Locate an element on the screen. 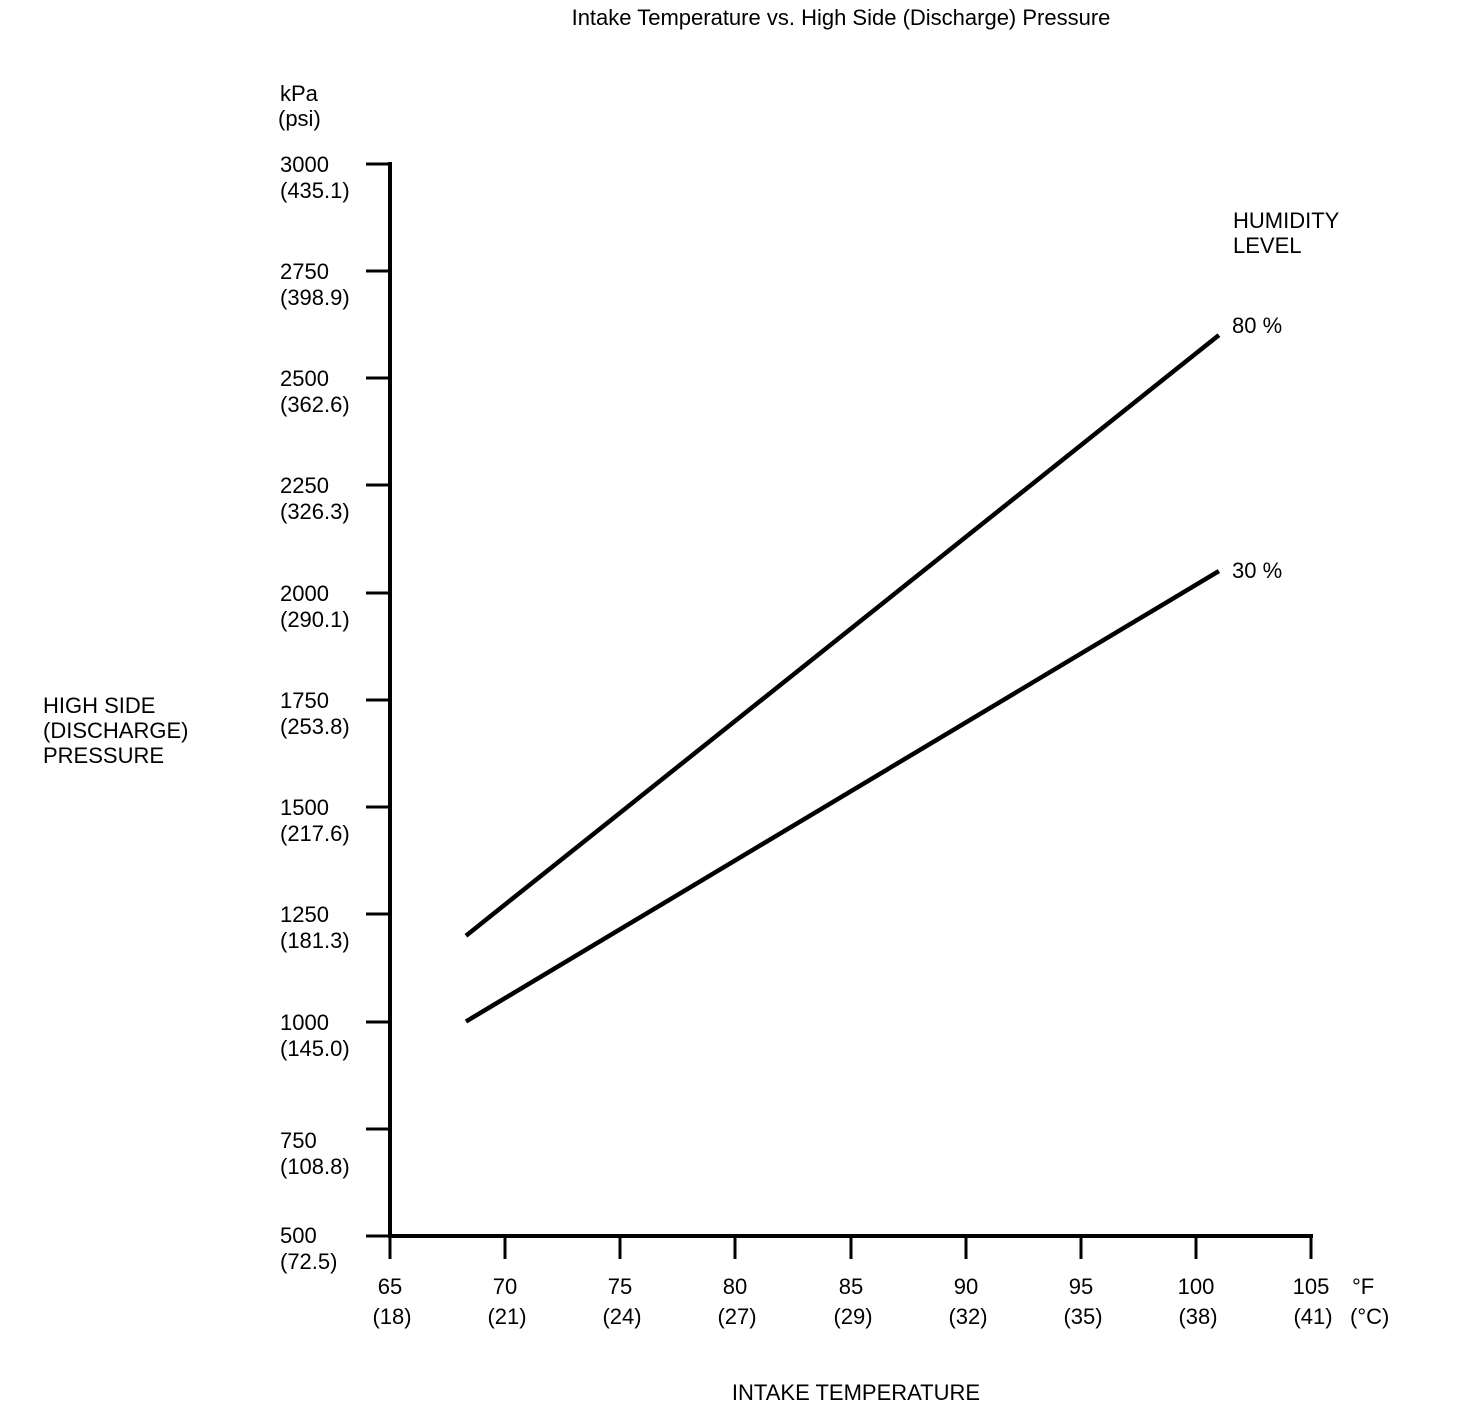  x-tick-label-f: 95 is located at coordinates (1081, 1286).